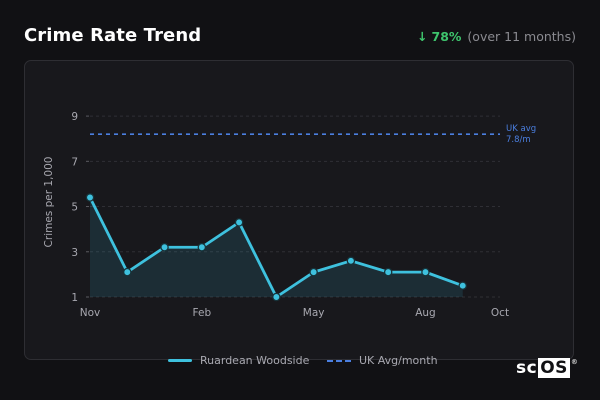 The width and height of the screenshot is (600, 400). I want to click on y-axis-label: Crimes per 1,000, so click(49, 202).